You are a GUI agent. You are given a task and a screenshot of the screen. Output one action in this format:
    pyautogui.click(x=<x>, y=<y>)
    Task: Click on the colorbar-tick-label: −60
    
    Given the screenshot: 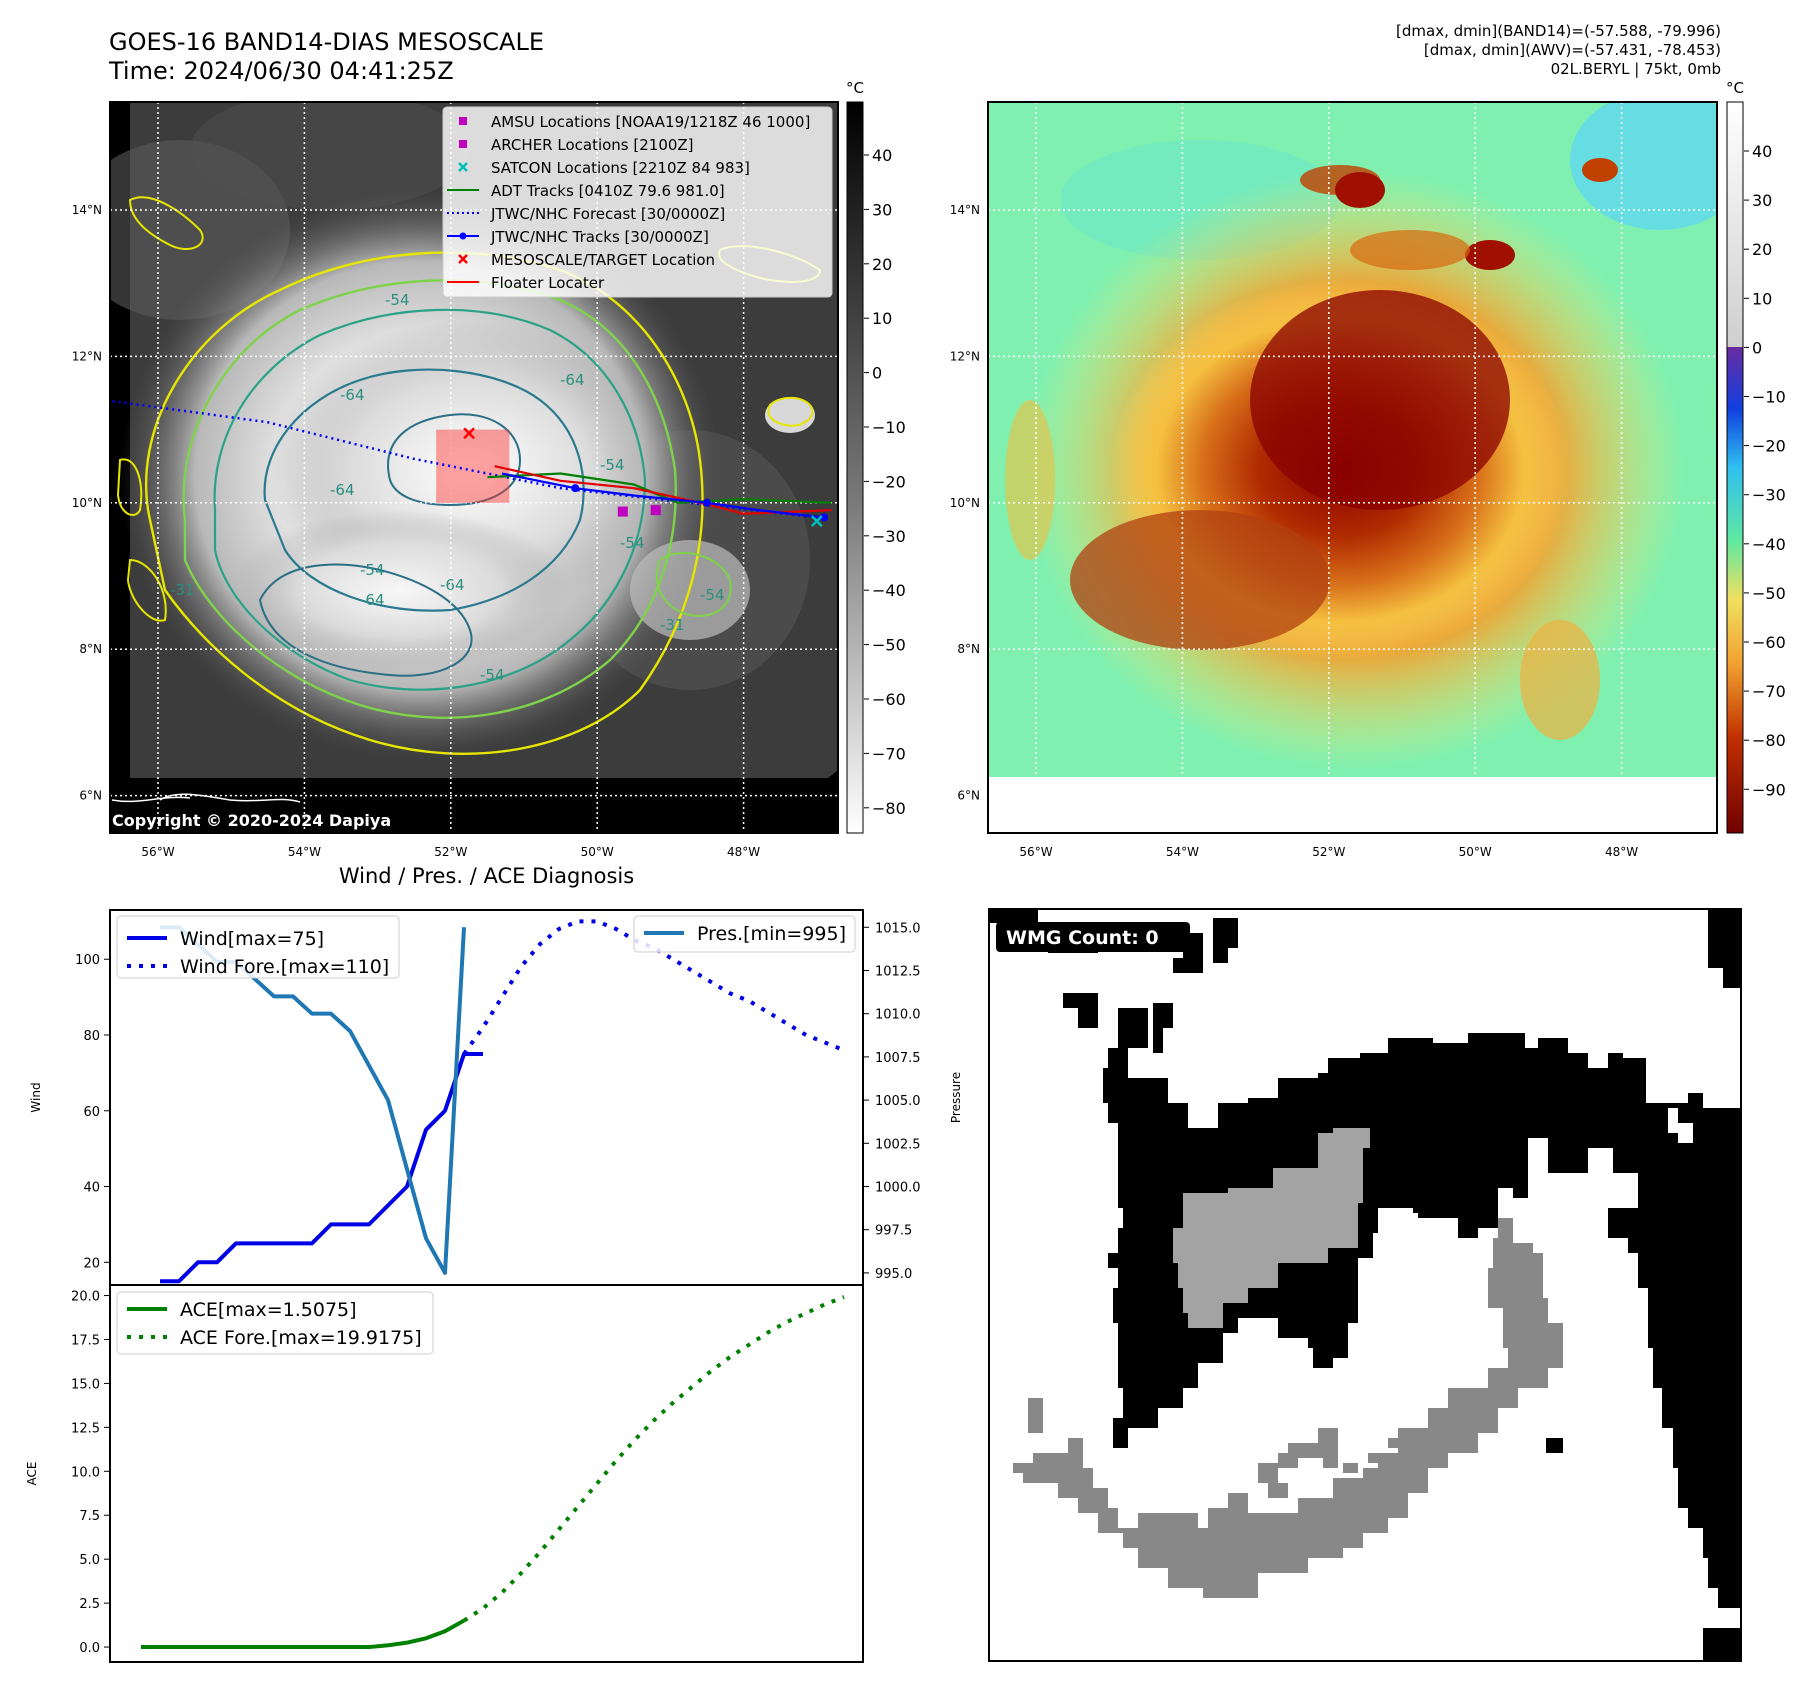 What is the action you would take?
    pyautogui.click(x=1769, y=642)
    